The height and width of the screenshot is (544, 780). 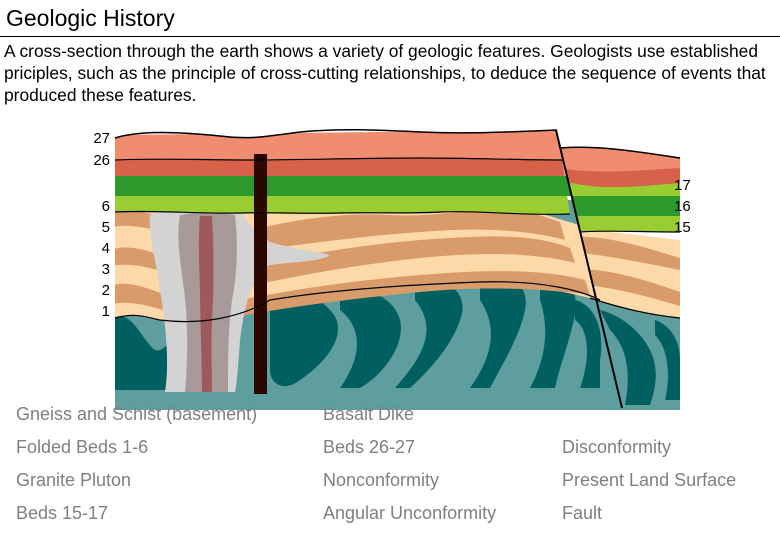 What do you see at coordinates (106, 227) in the screenshot?
I see `bed-label-5: 5` at bounding box center [106, 227].